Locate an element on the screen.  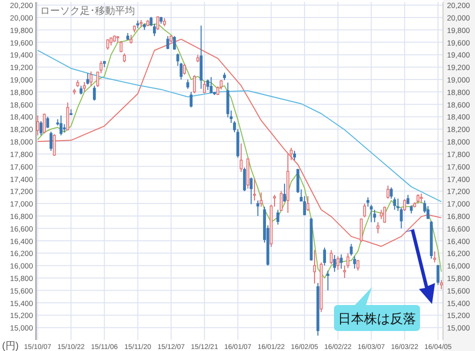
annotation: 日本株は反落 is located at coordinates (377, 319).